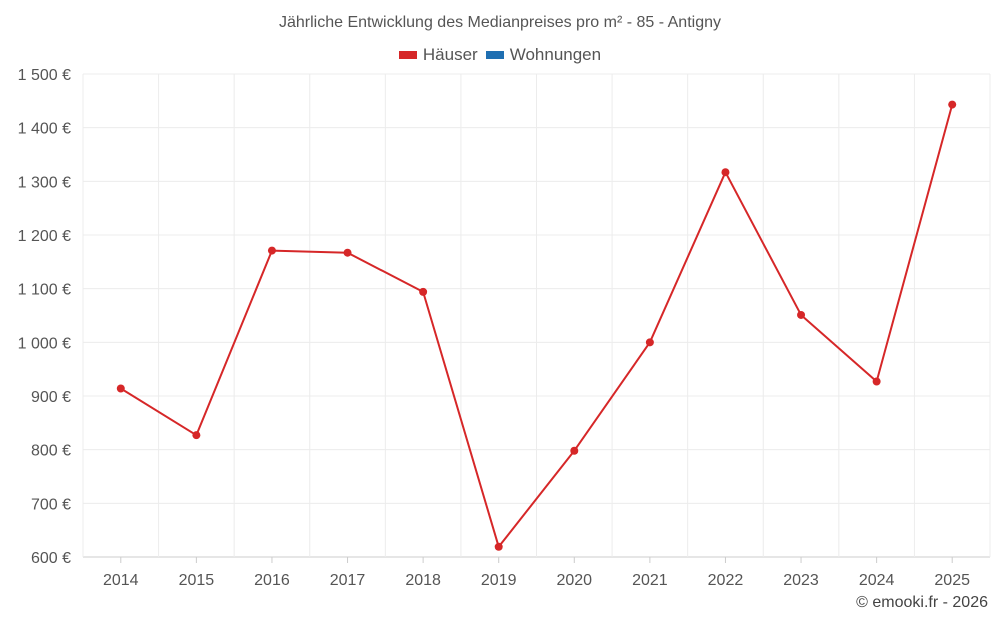 This screenshot has height=625, width=1000. I want to click on legend-swatch-haeuser, so click(407, 55).